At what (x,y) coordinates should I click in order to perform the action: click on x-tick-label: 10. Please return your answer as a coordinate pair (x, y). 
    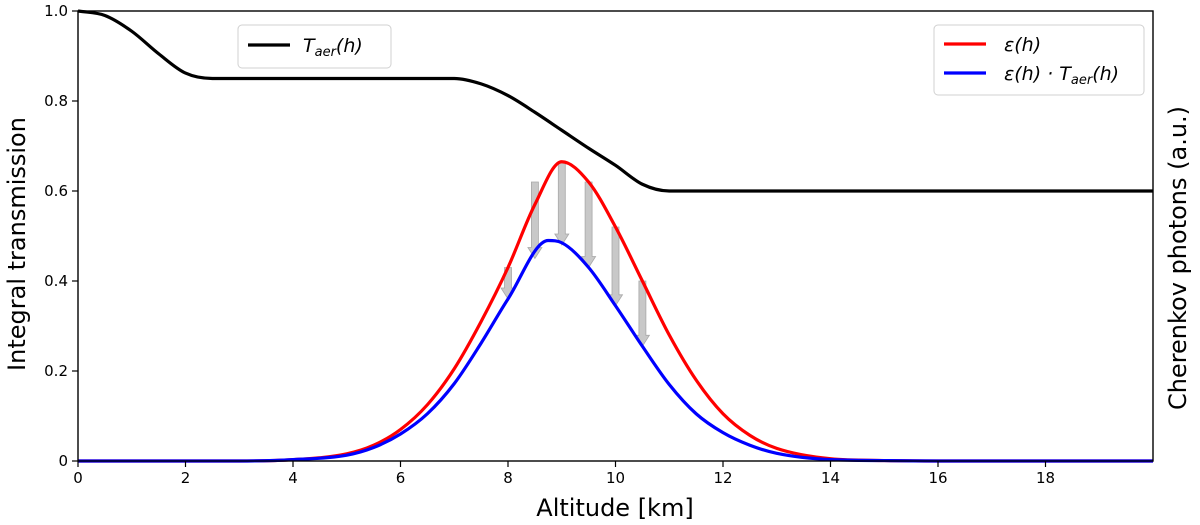
    Looking at the image, I should click on (615, 478).